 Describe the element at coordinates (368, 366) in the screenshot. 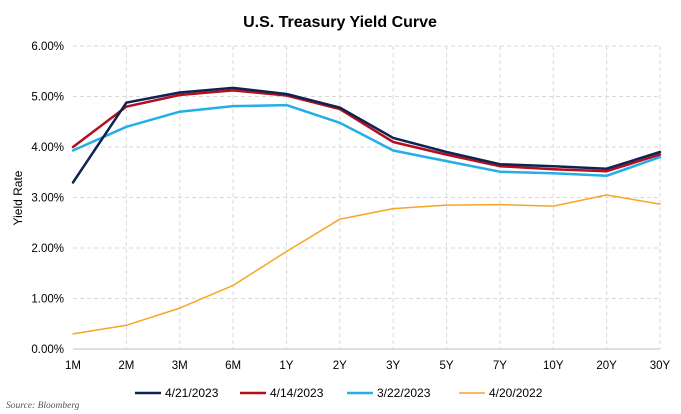

I see `x-axis-ticks: 1M 2M 3M 6M 1Y 2Y 3Y 5Y 7Y 10Y 20Y 30Y` at that location.